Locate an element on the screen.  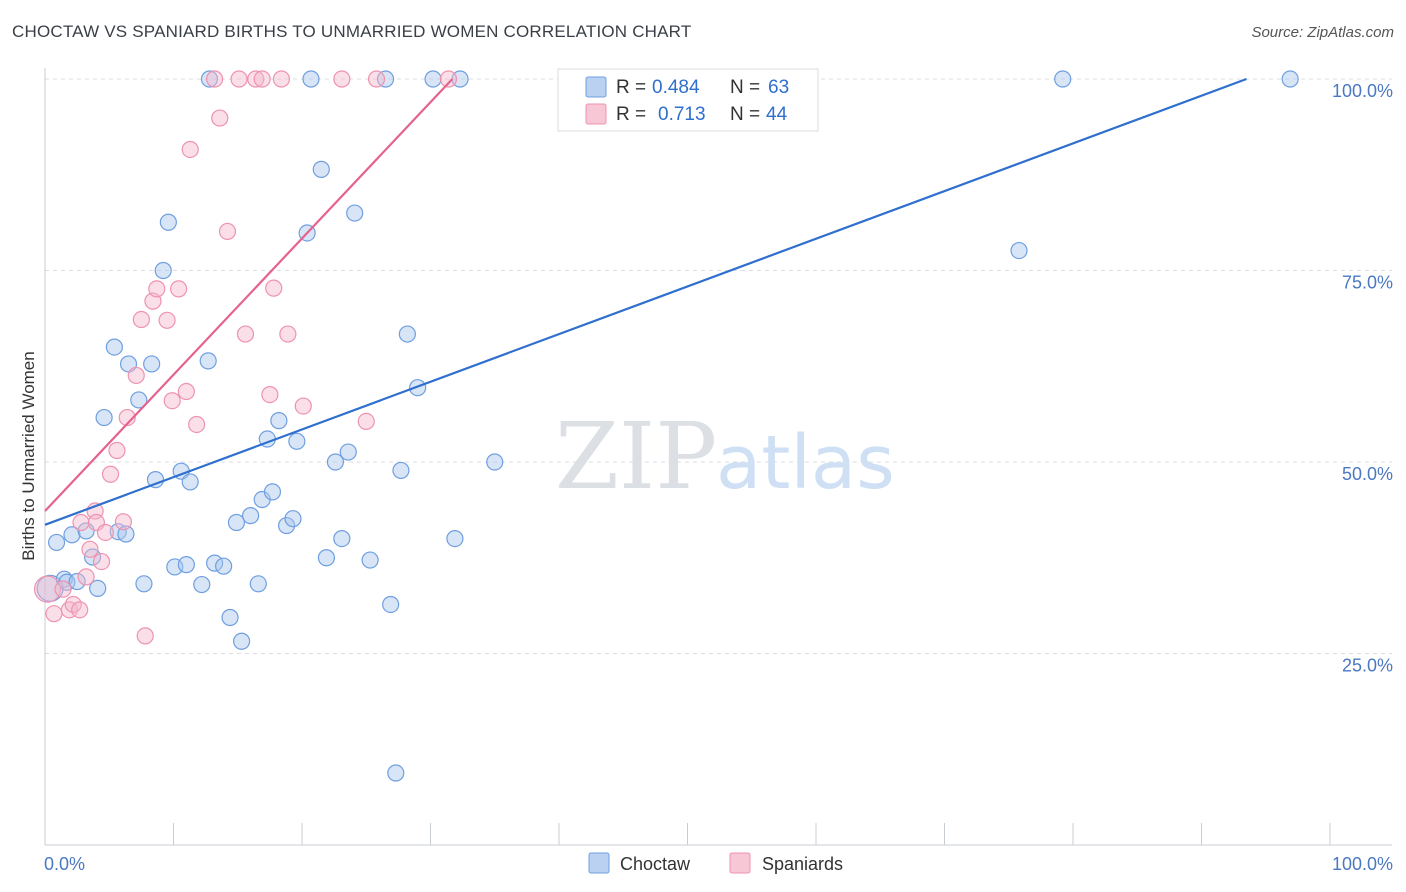
legend-r-value-1: 0.484 is located at coordinates (676, 87).